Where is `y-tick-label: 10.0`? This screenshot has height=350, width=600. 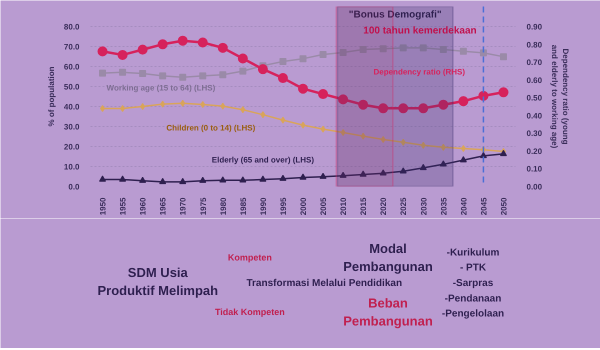 y-tick-label: 10.0 is located at coordinates (72, 167).